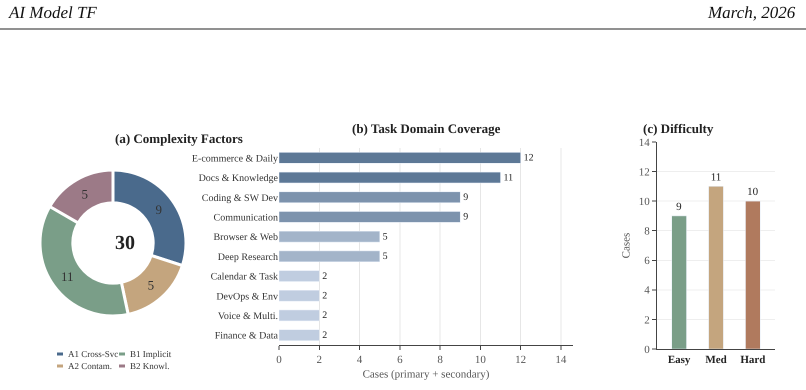 This screenshot has width=806, height=390. I want to click on chart-title: (a) Complexity Factors, so click(179, 138).